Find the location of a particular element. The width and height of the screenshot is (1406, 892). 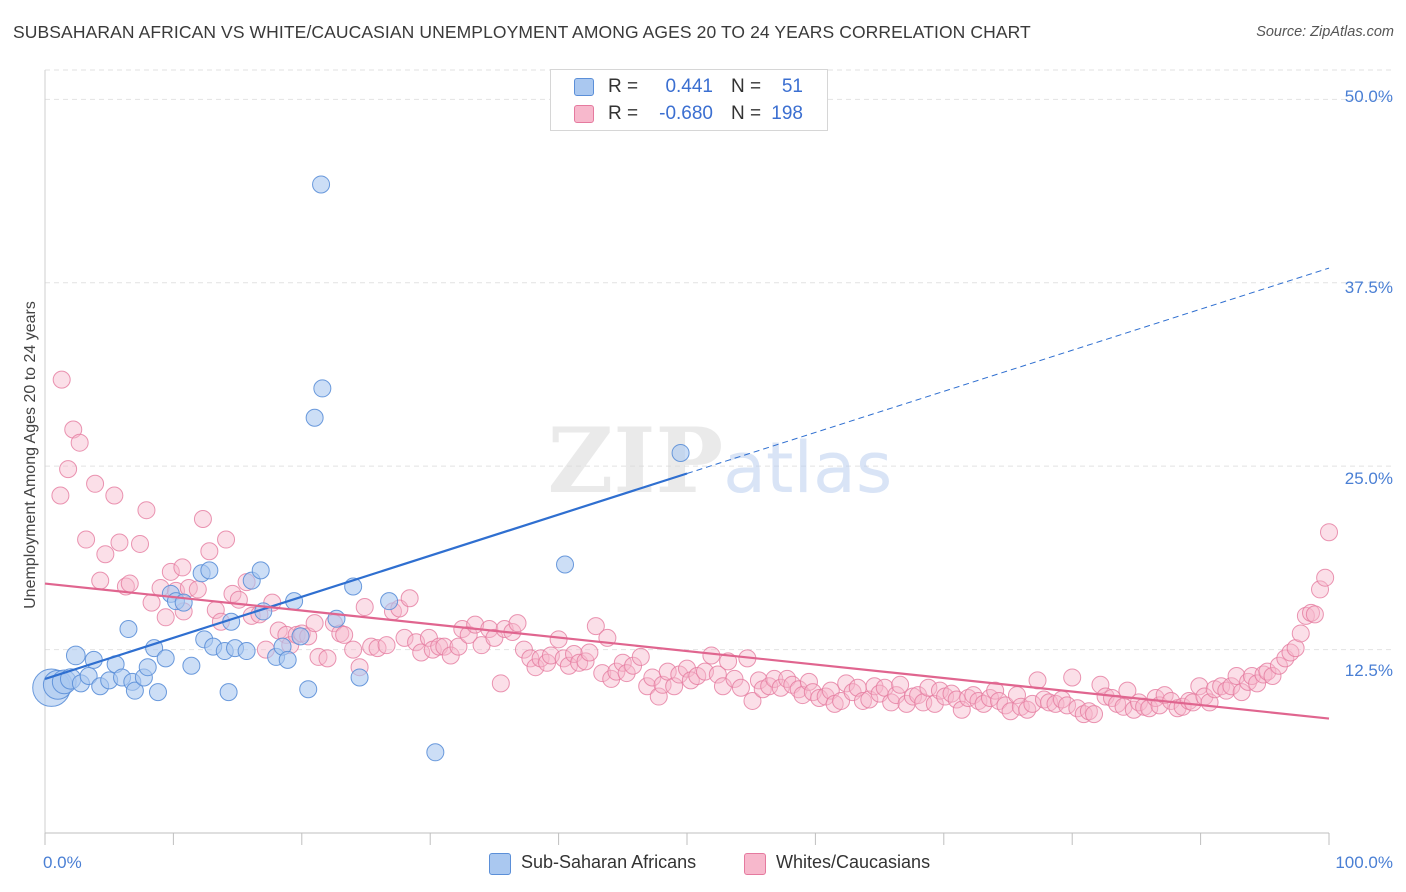

trend-line-white is located at coordinates (687, 651).